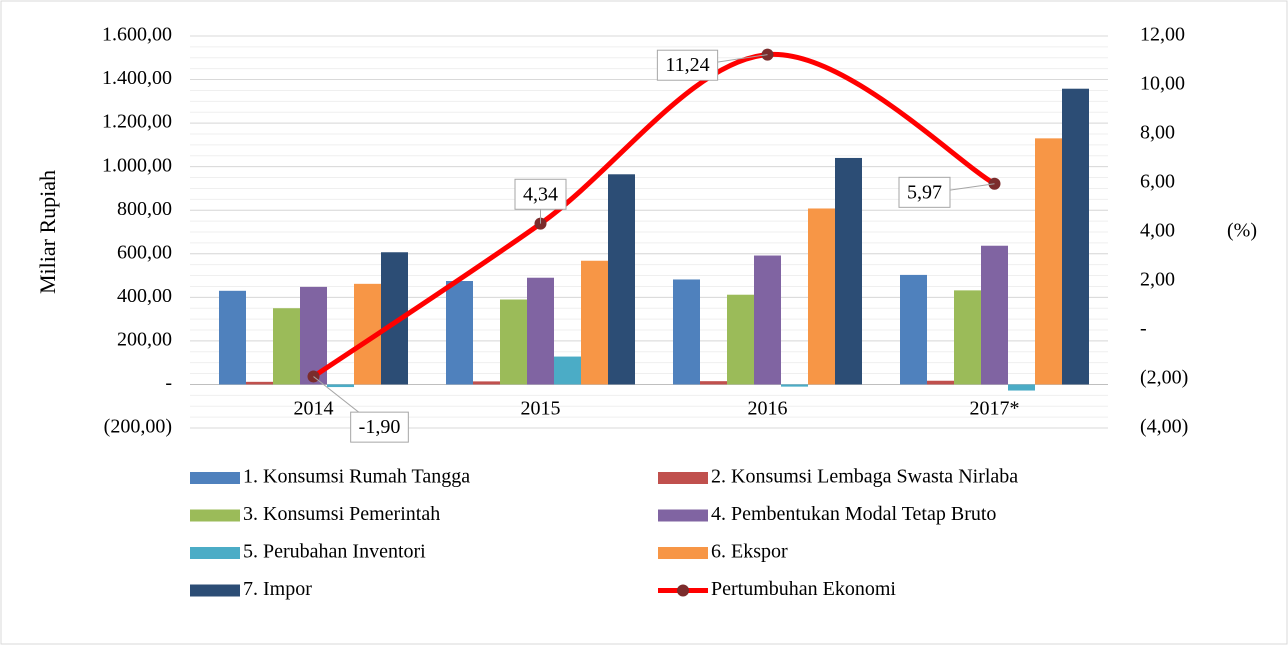 This screenshot has width=1288, height=645. Describe the element at coordinates (1164, 427) in the screenshot. I see `y2-tick-label: (4,00)` at that location.